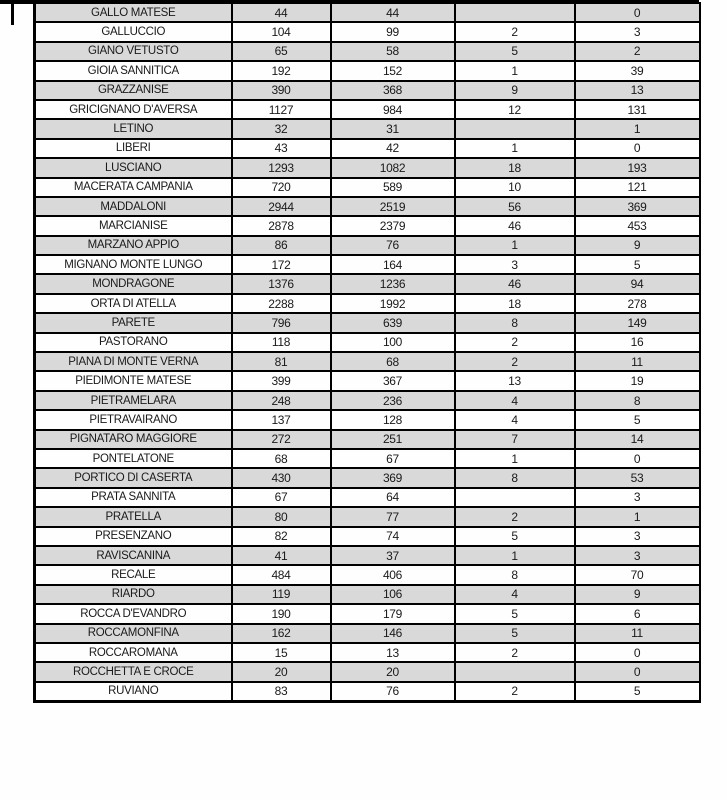 The width and height of the screenshot is (727, 800). Describe the element at coordinates (133, 420) in the screenshot. I see `municipality-name-cell: PIETRAVAIRANO` at that location.